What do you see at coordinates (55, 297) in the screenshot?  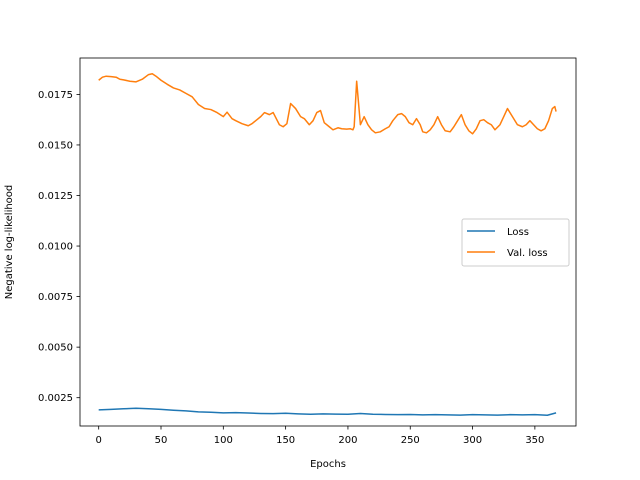 I see `y-tick-label: 0.0075` at bounding box center [55, 297].